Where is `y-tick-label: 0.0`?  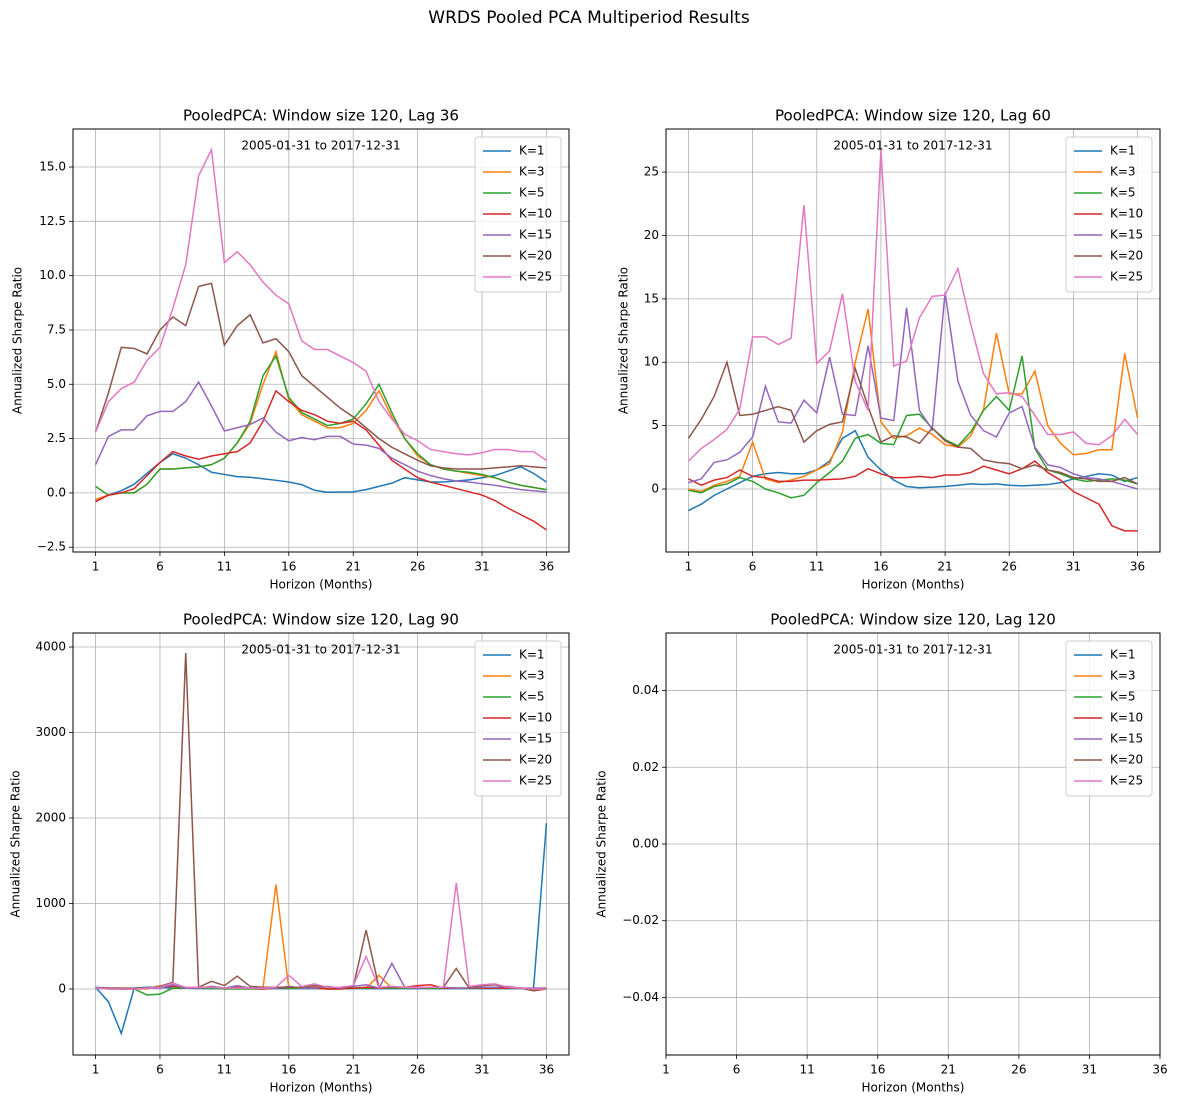
y-tick-label: 0.0 is located at coordinates (56, 492).